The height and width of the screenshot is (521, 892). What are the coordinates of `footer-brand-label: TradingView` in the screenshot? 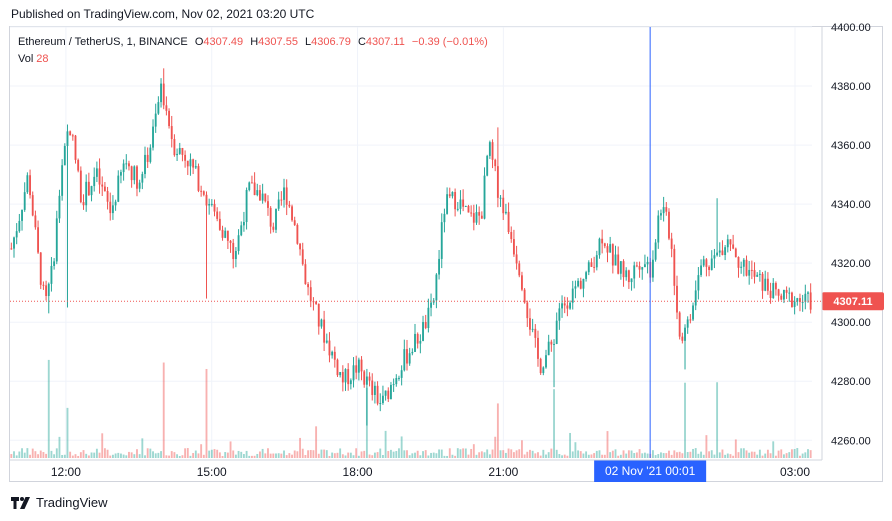 It's located at (72, 502).